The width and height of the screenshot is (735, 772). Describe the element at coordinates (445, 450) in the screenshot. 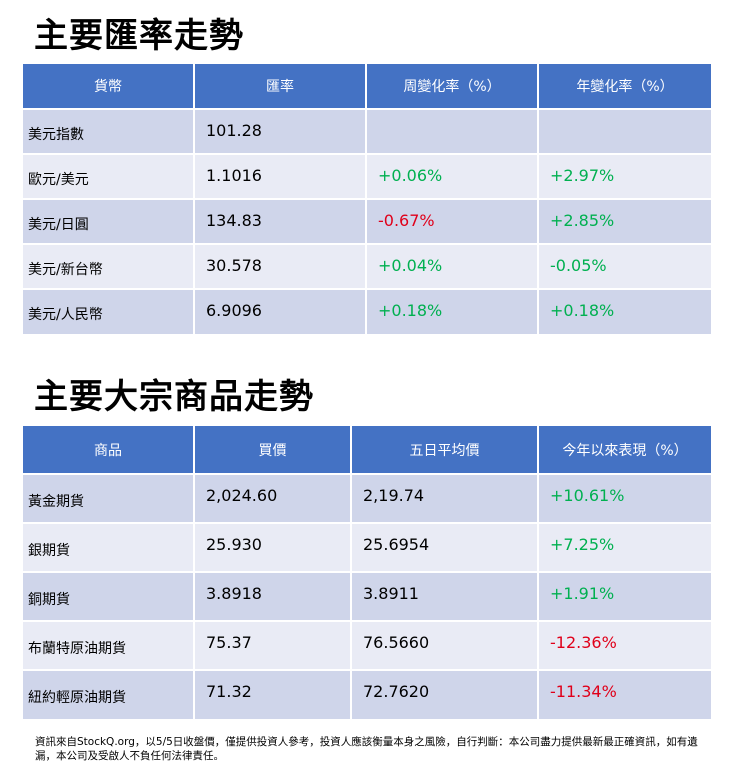

I see `commodities-header-5day-avg: 五日平均價` at that location.